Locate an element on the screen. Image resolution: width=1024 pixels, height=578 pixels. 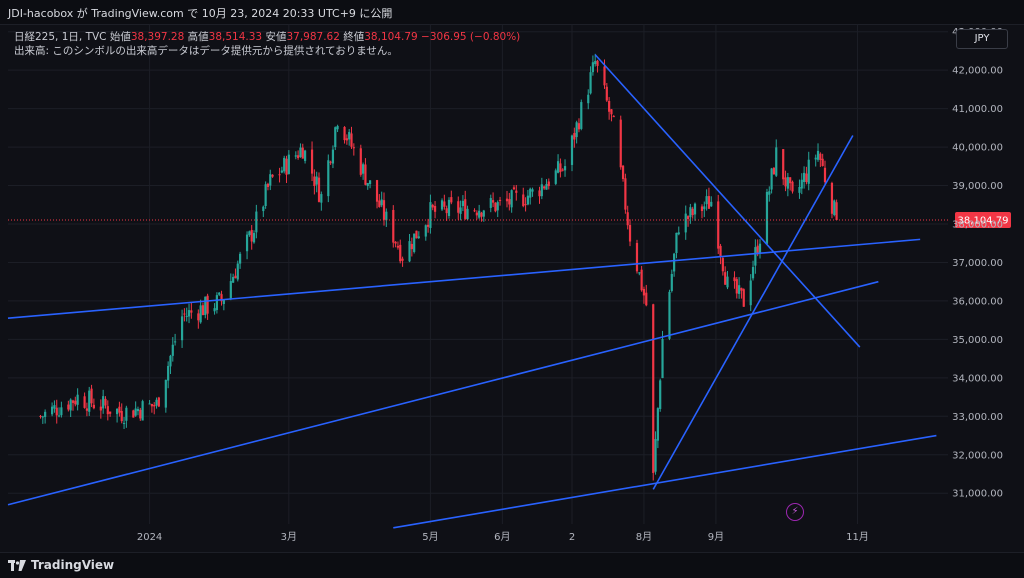
close-label: 終値 is located at coordinates (354, 37).